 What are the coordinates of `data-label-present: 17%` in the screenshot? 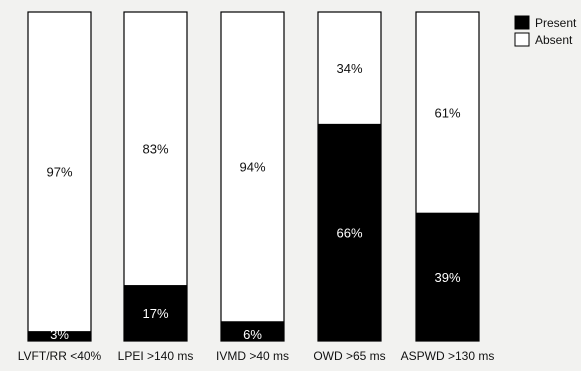 It's located at (155, 313).